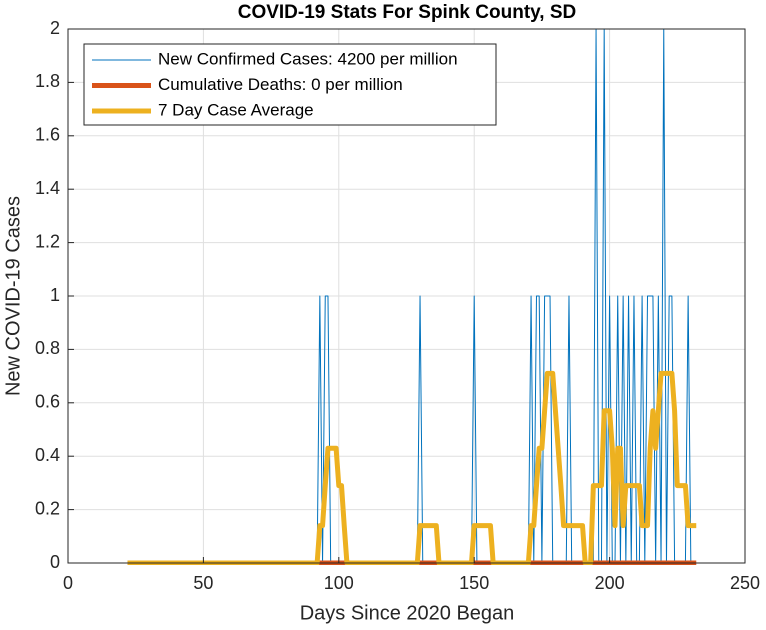  What do you see at coordinates (55, 562) in the screenshot?
I see `y-tick-label: 0` at bounding box center [55, 562].